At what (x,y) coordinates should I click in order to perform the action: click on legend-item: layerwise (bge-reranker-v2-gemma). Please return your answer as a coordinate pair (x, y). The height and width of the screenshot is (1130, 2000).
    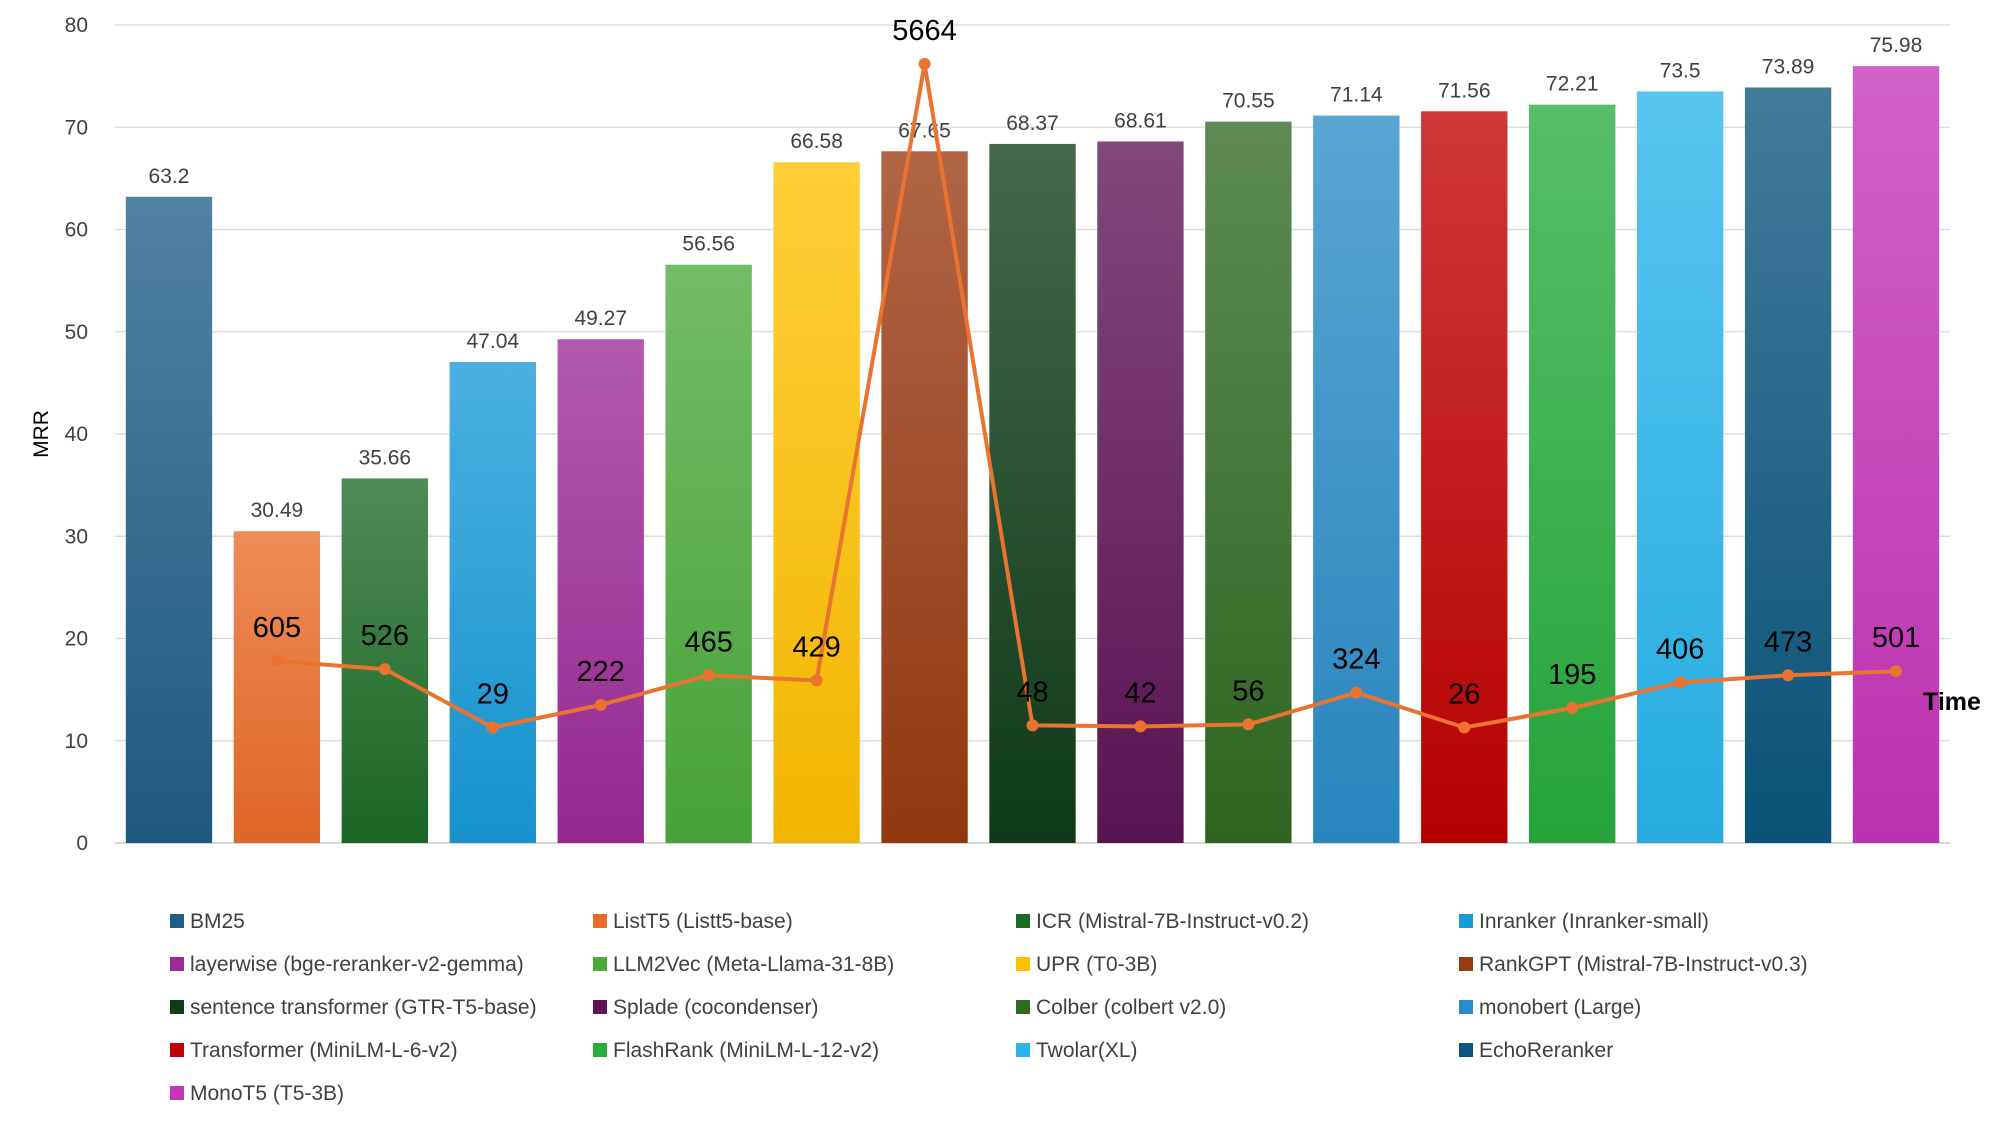
    Looking at the image, I should click on (347, 964).